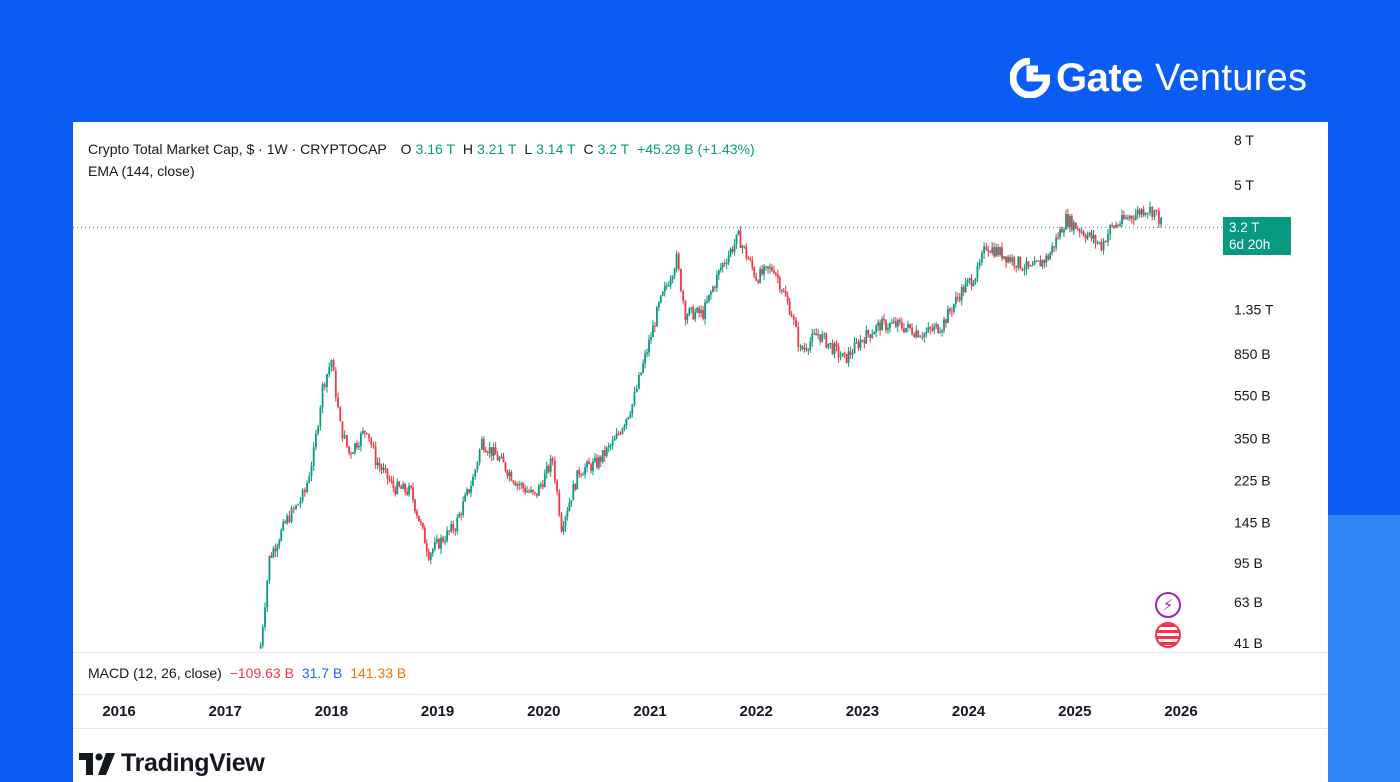  I want to click on gate-logo-icon, so click(1030, 78).